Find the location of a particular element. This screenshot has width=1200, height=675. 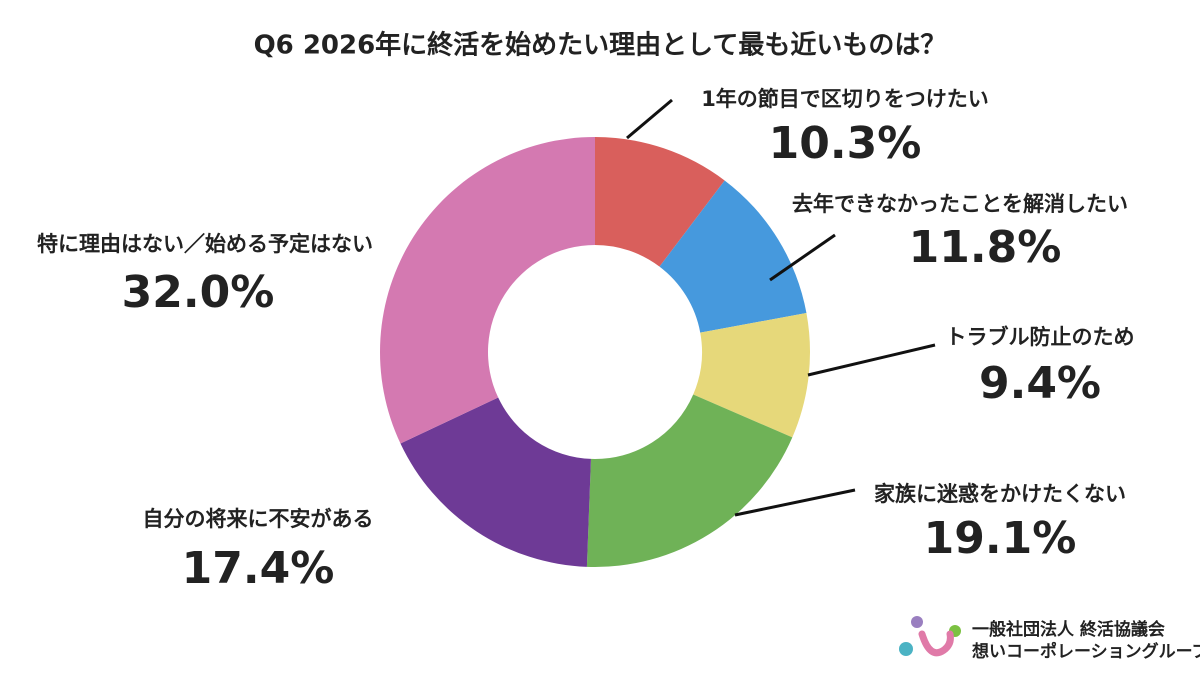

value-label: 32.0% is located at coordinates (198, 292).